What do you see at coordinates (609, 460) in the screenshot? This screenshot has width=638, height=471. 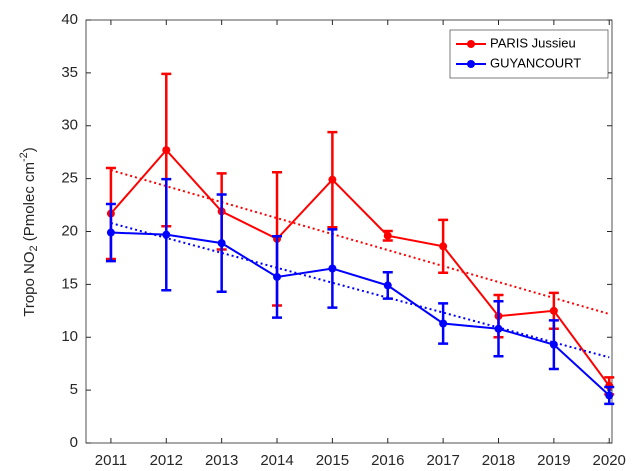 I see `x-tick-label: 2020` at bounding box center [609, 460].